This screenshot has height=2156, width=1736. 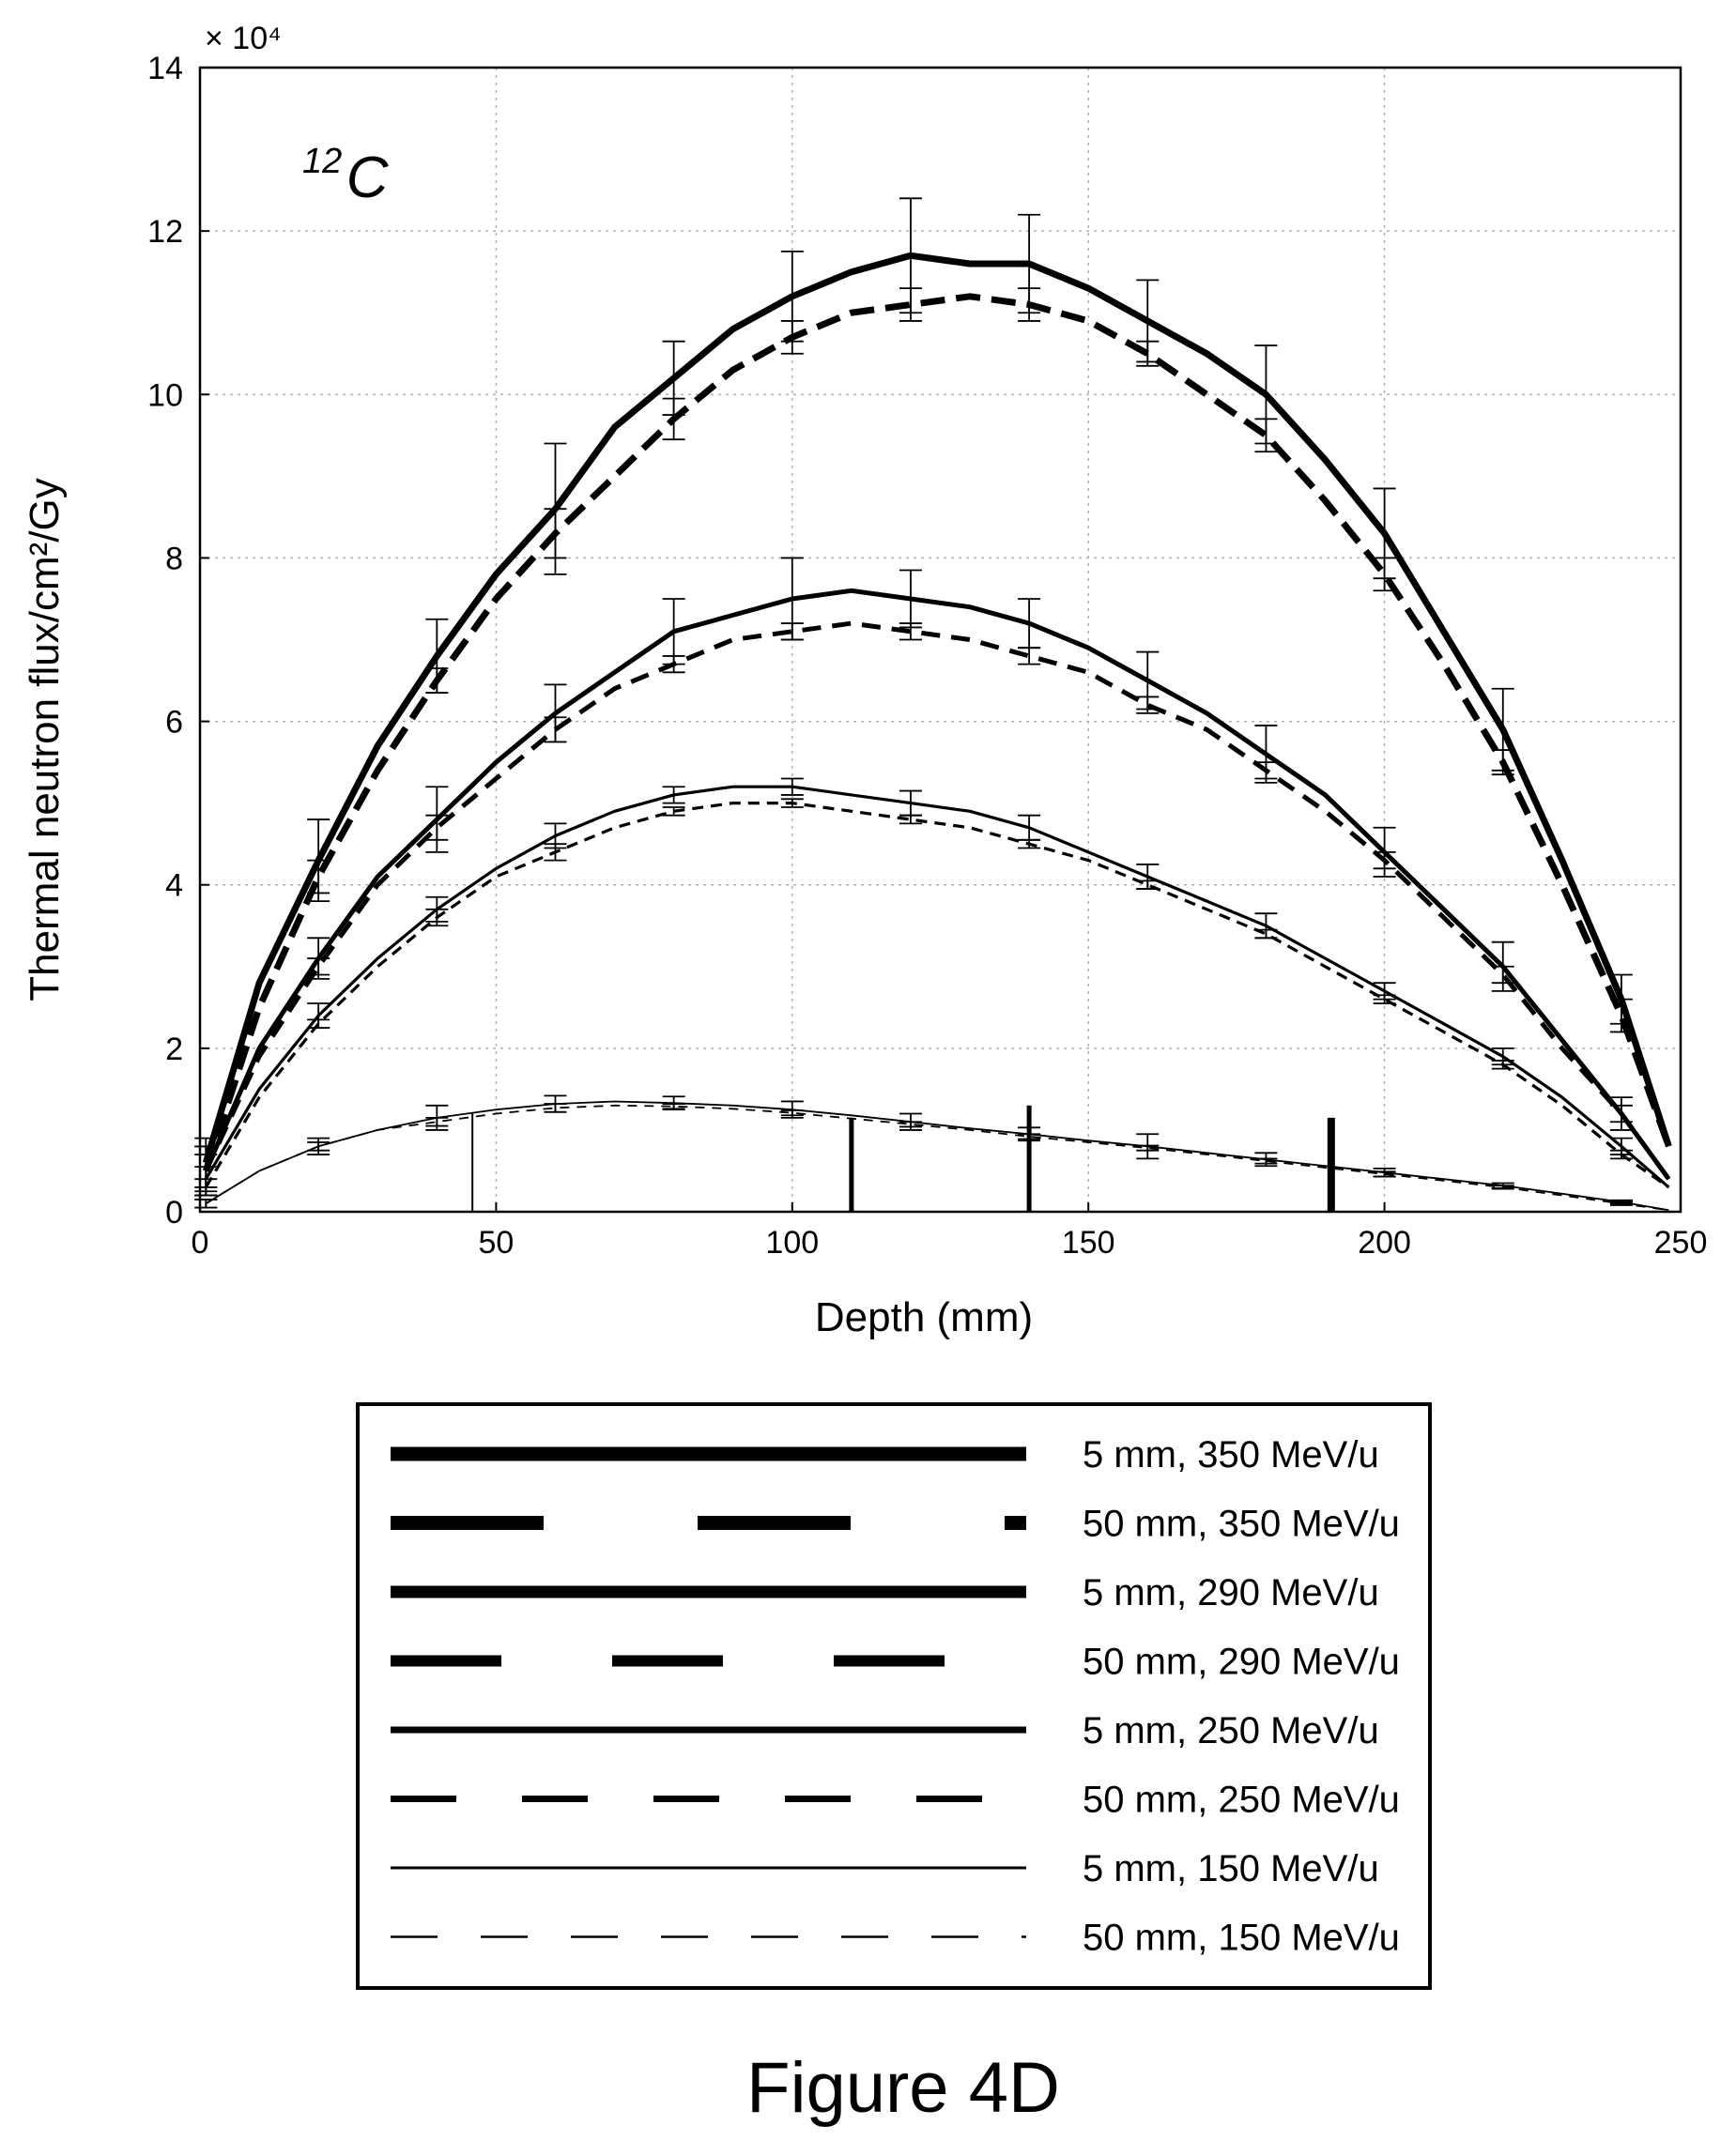 I want to click on y-tick-label: 0, so click(x=174, y=1213).